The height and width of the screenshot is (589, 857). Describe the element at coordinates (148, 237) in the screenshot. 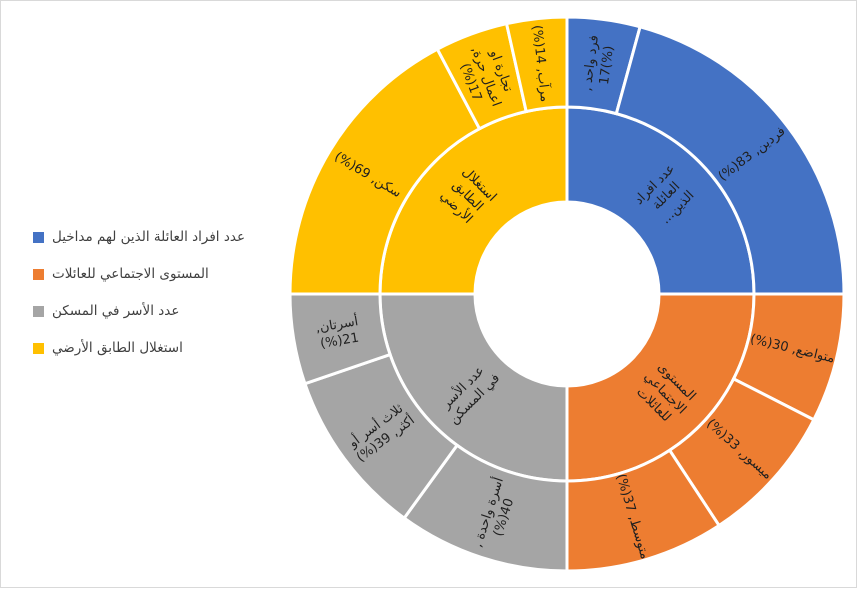

I see `legend-label: عدد افراد العائلة الذين لهم مداخيل` at that location.